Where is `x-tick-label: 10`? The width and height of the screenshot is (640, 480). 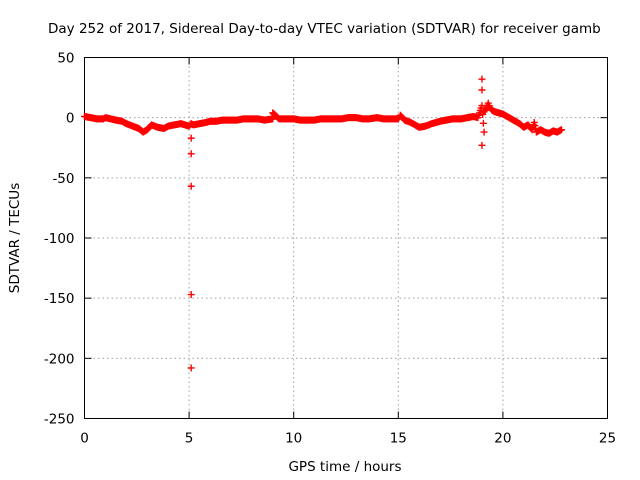 x-tick-label: 10 is located at coordinates (293, 439).